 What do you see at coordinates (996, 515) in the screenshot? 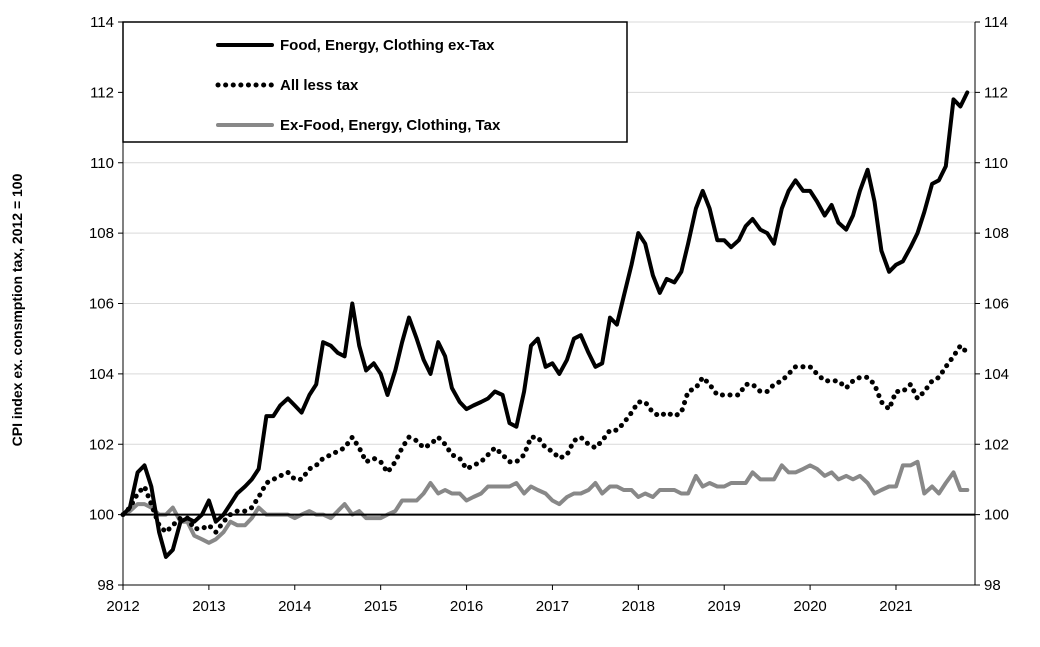
I see `y-tick-label-right: 100` at bounding box center [996, 515].